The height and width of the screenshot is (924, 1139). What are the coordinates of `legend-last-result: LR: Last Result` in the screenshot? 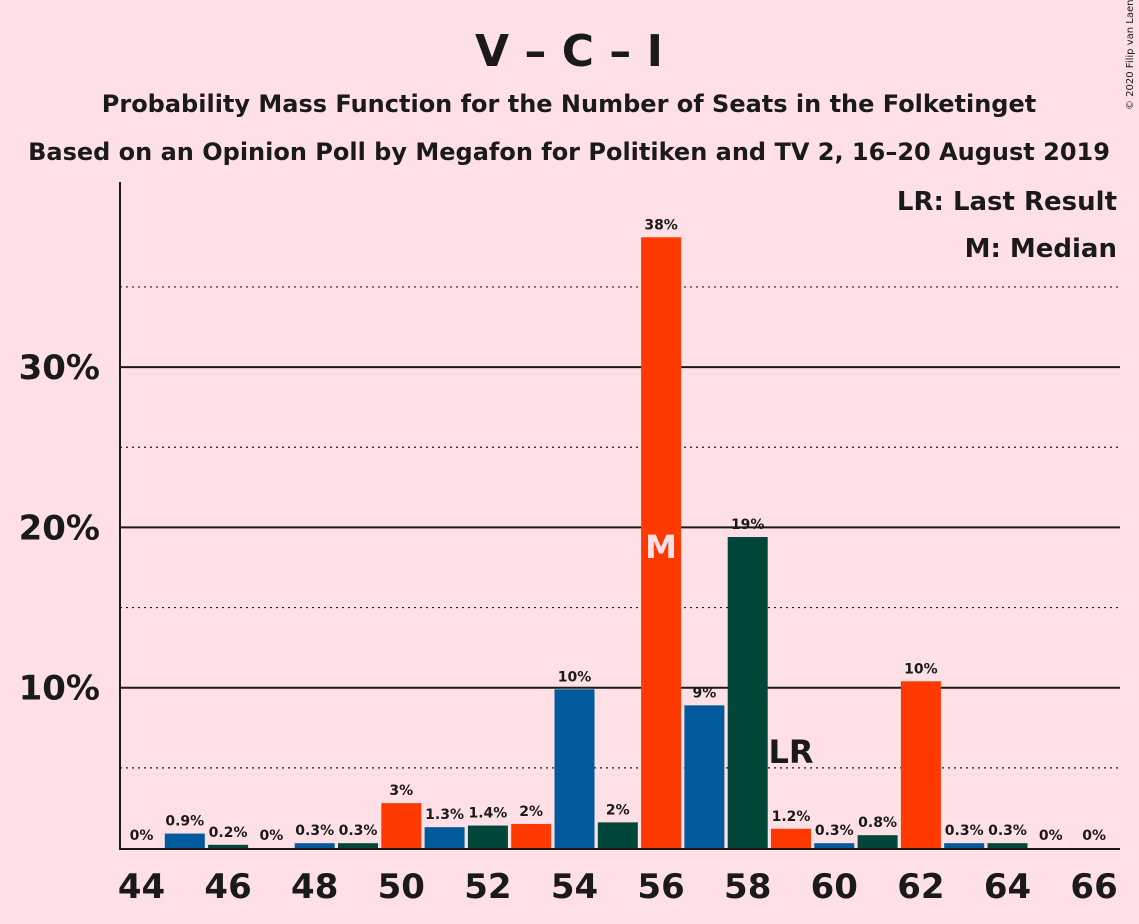 It's located at (1007, 202).